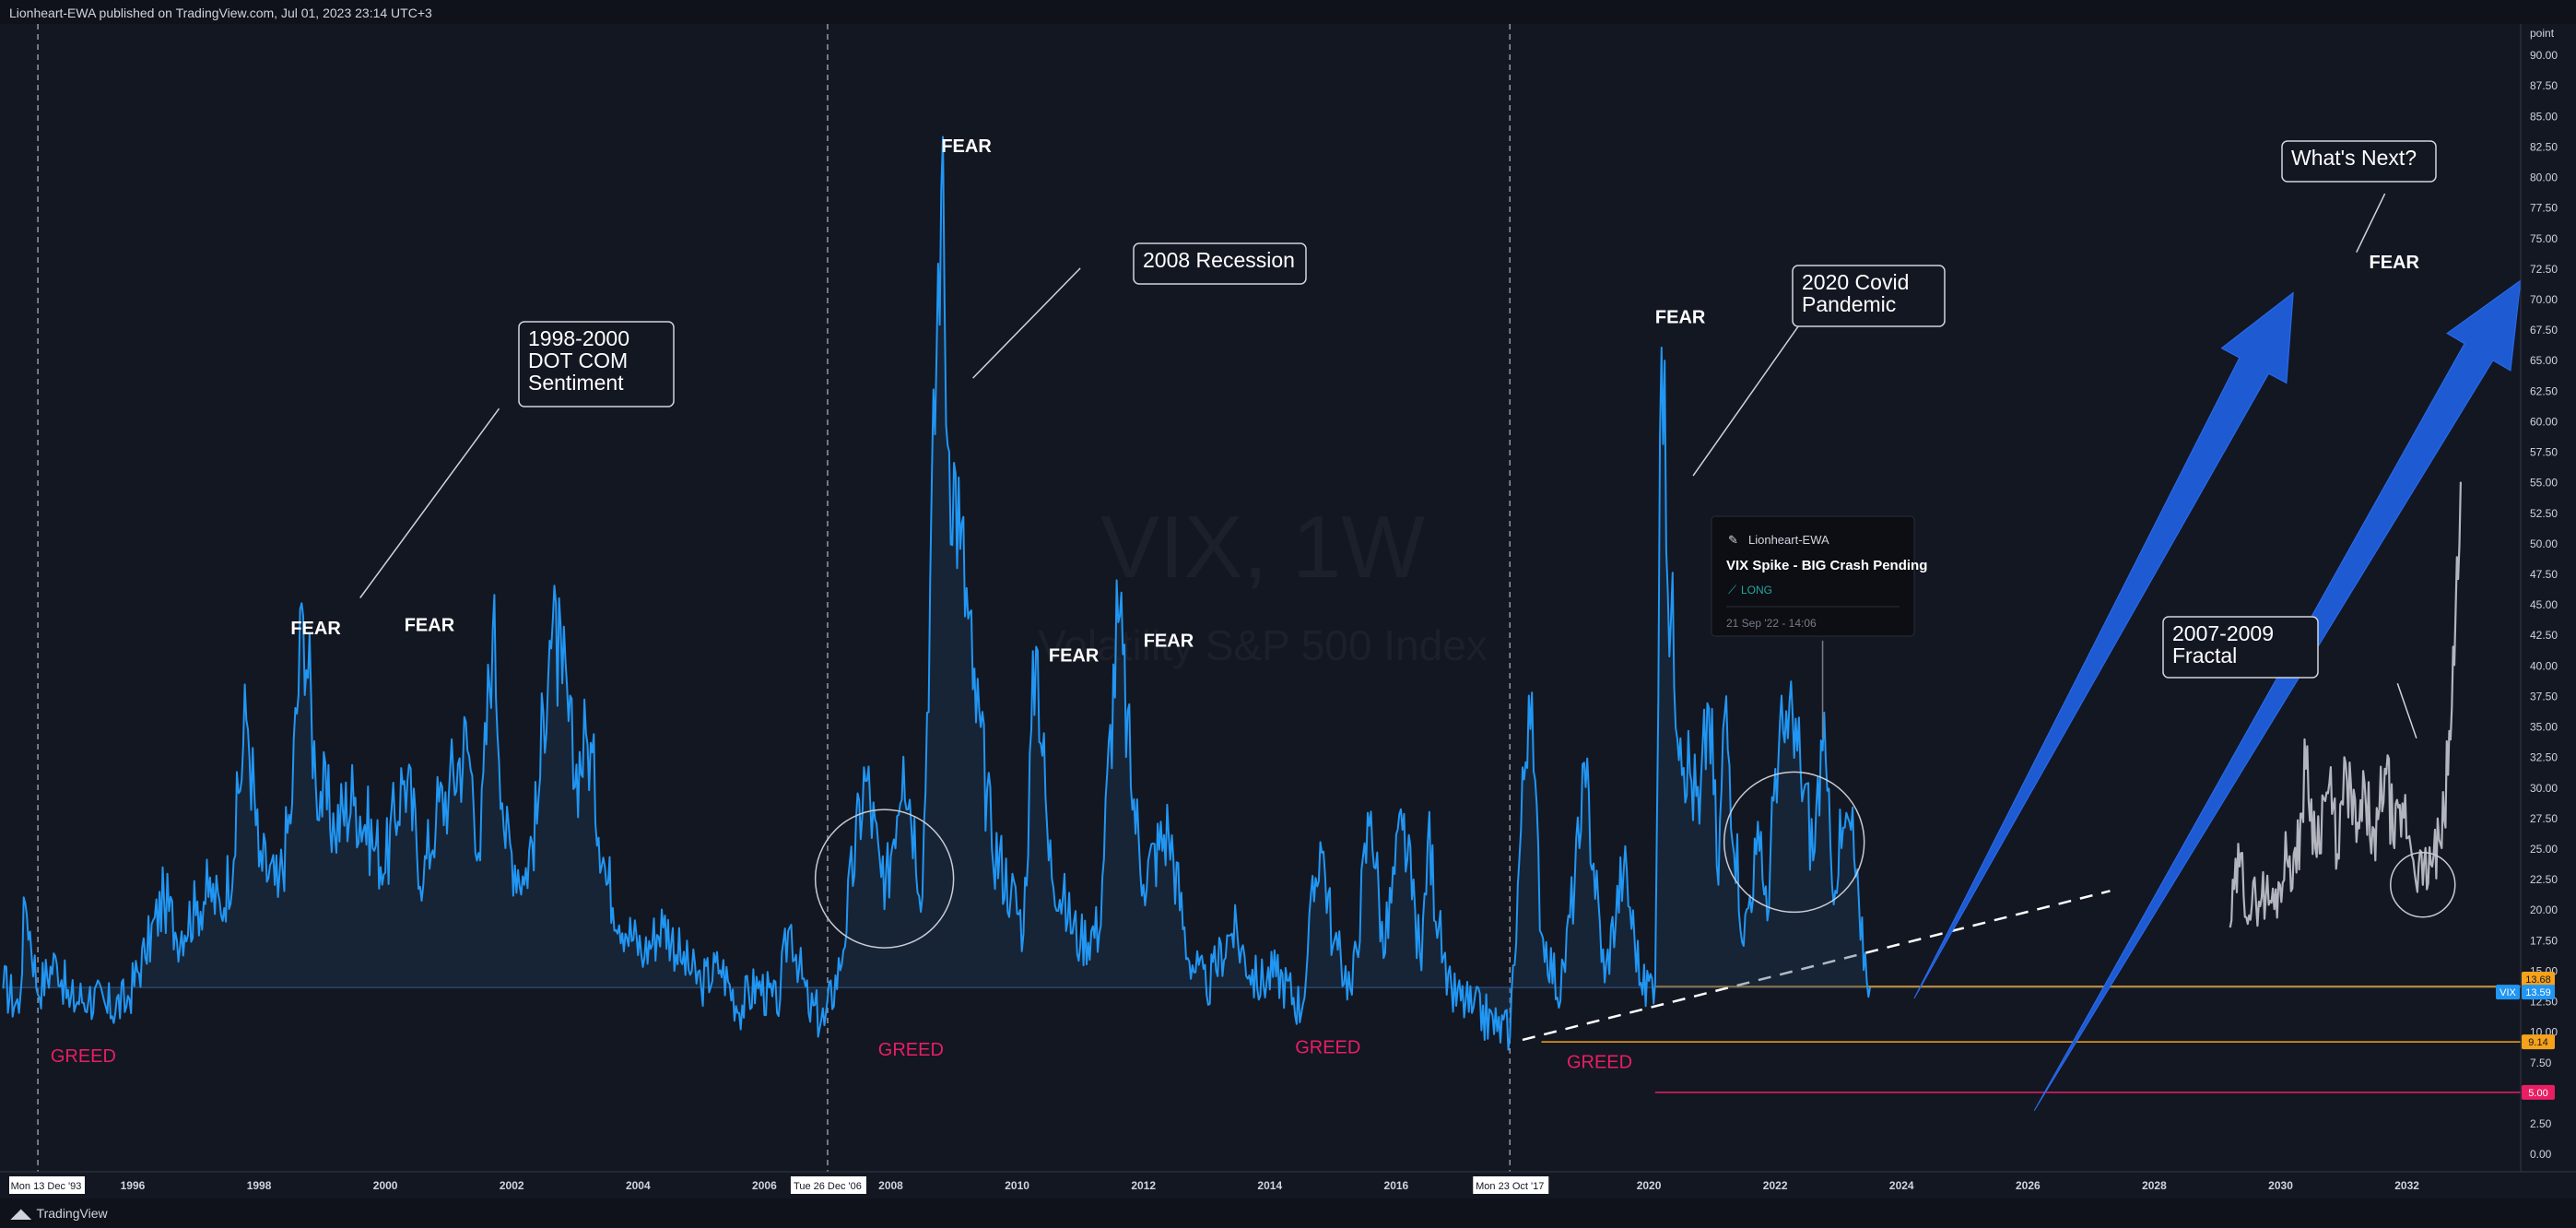 The width and height of the screenshot is (2576, 1228). What do you see at coordinates (1288, 1213) in the screenshot?
I see `footer-bar: ◢◣ TradingView` at bounding box center [1288, 1213].